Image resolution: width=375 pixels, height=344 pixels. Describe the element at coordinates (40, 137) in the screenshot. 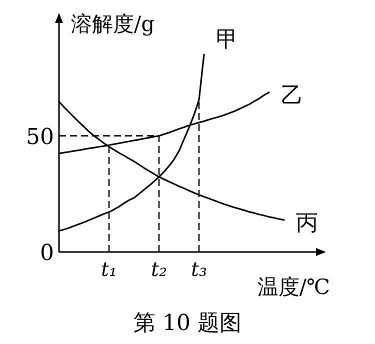

I see `y-tick-label: 50` at that location.